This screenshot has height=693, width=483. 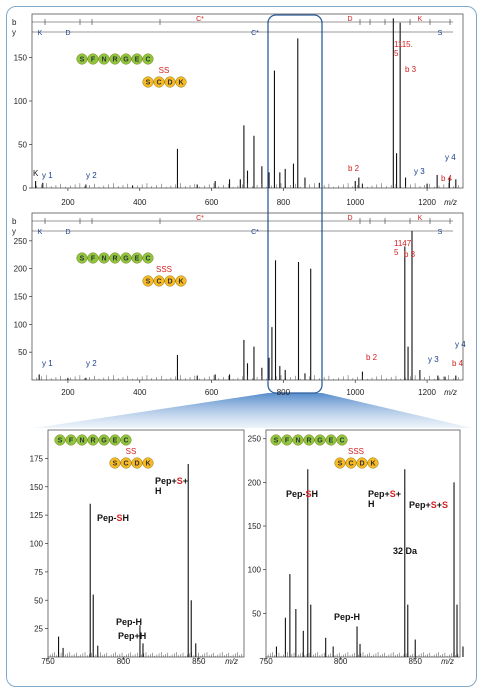 I want to click on y-series-label: y, so click(x=14, y=231).